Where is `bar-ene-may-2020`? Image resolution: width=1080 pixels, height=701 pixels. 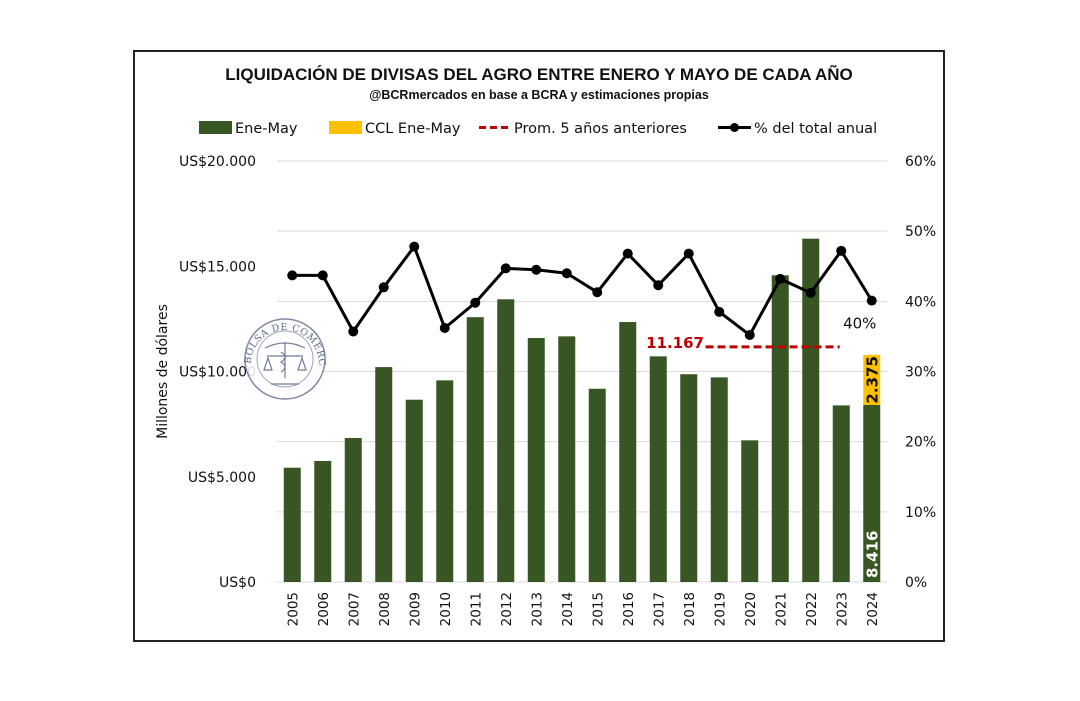
bar-ene-may-2020 is located at coordinates (750, 511).